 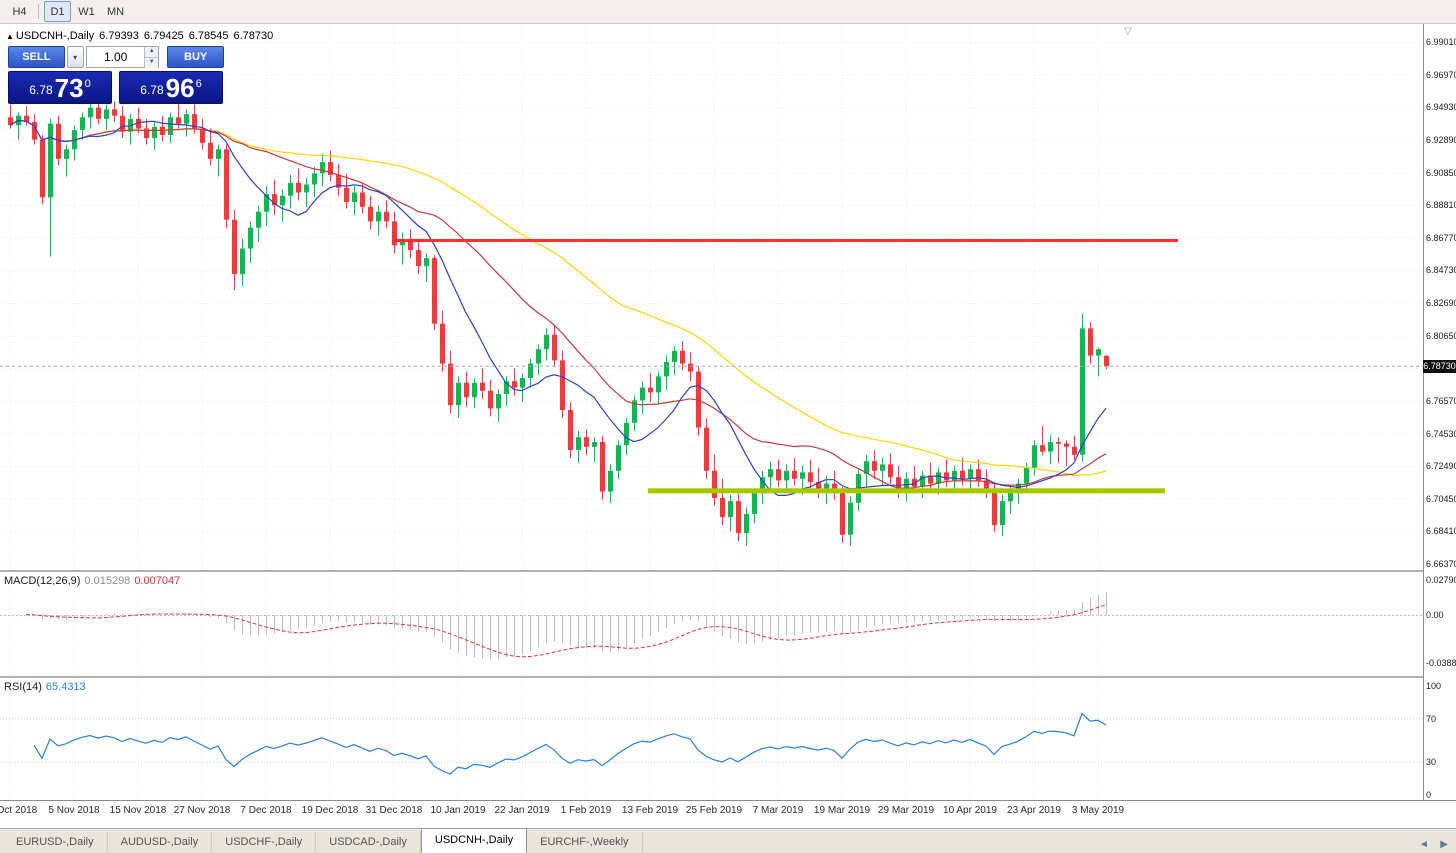 I want to click on date-axis-label: 29 Mar 2019, so click(x=906, y=810).